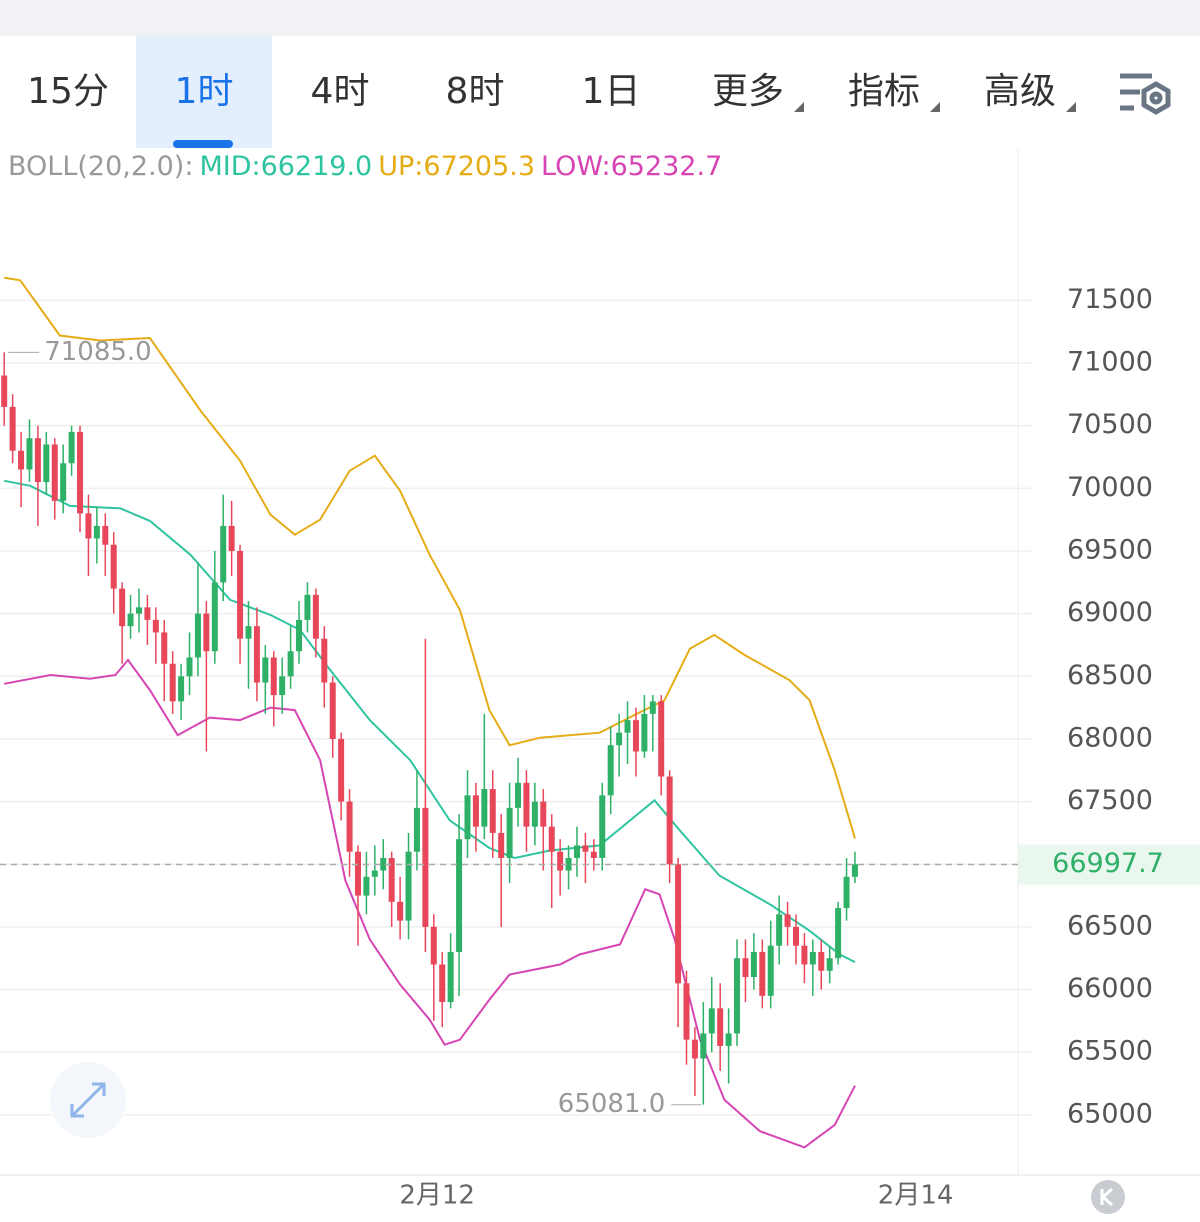 The height and width of the screenshot is (1222, 1200). Describe the element at coordinates (600, 18) in the screenshot. I see `status-strip` at that location.